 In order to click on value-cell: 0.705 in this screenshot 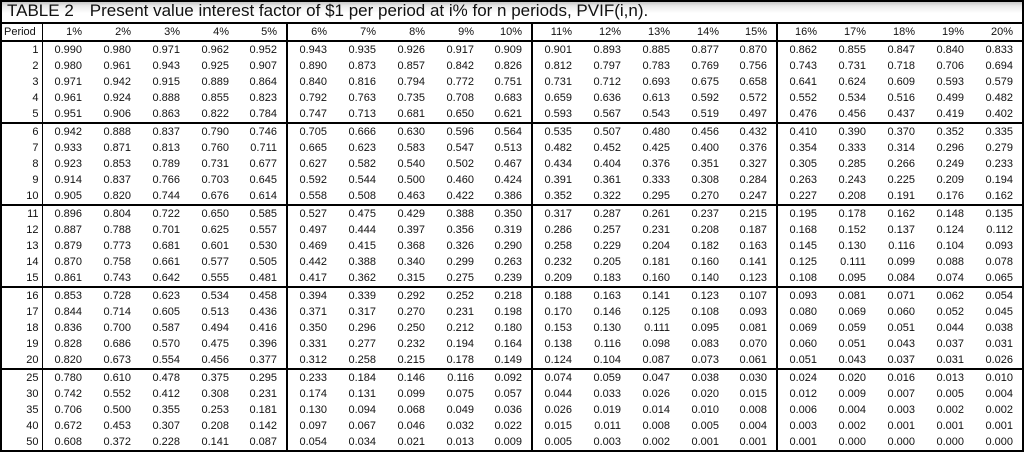, I will do `click(313, 132)`.